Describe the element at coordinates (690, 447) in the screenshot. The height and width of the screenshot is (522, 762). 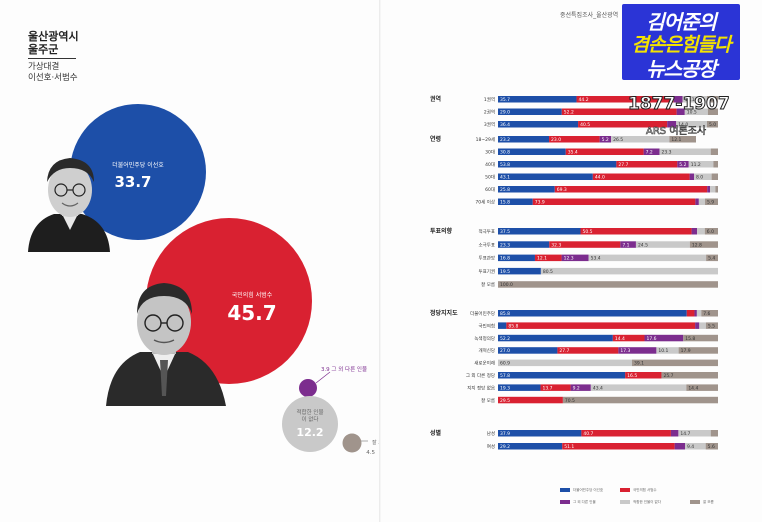
I see `bar-value-label: 9.4` at that location.